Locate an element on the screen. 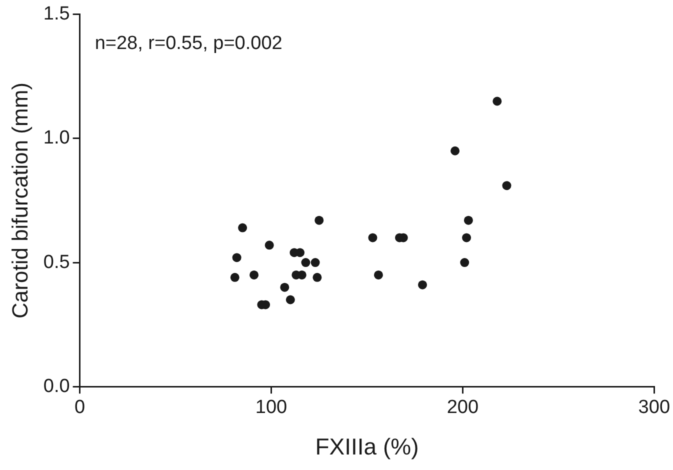 The width and height of the screenshot is (673, 470). y-tick-label: 0.0 is located at coordinates (56, 386).